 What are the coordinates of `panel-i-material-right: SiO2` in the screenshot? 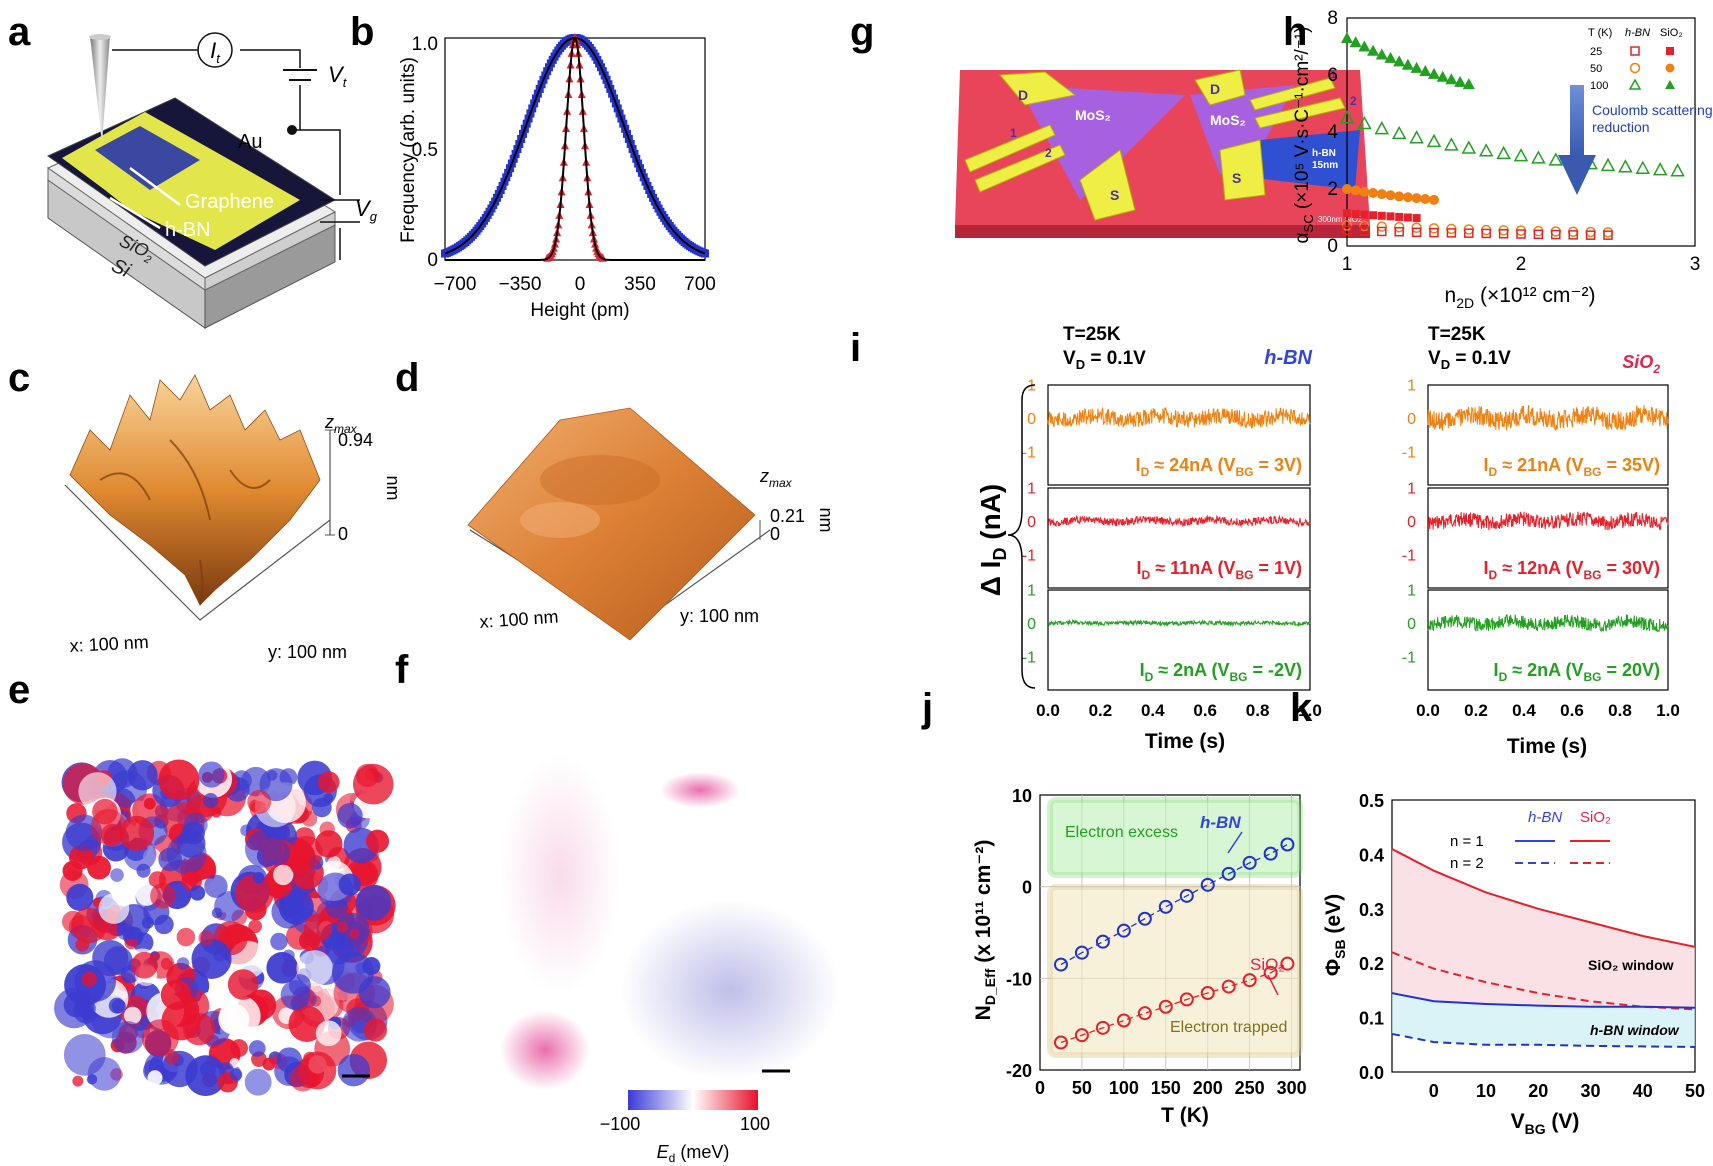 It's located at (1641, 364).